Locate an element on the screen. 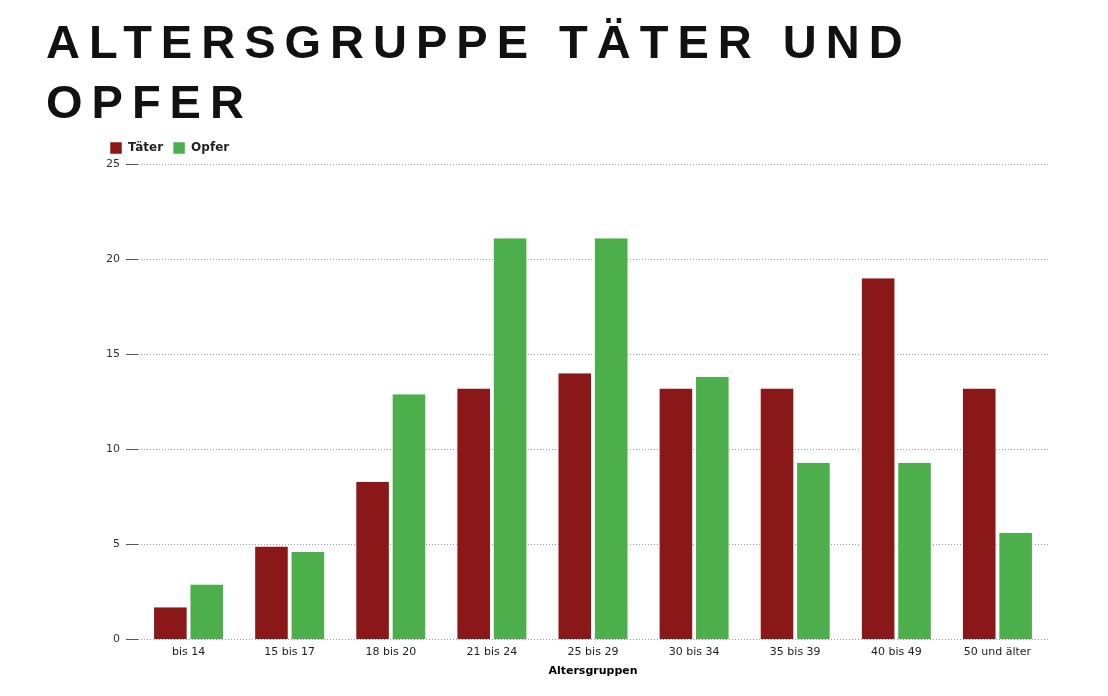  y-tick-label: 25 is located at coordinates (113, 163).